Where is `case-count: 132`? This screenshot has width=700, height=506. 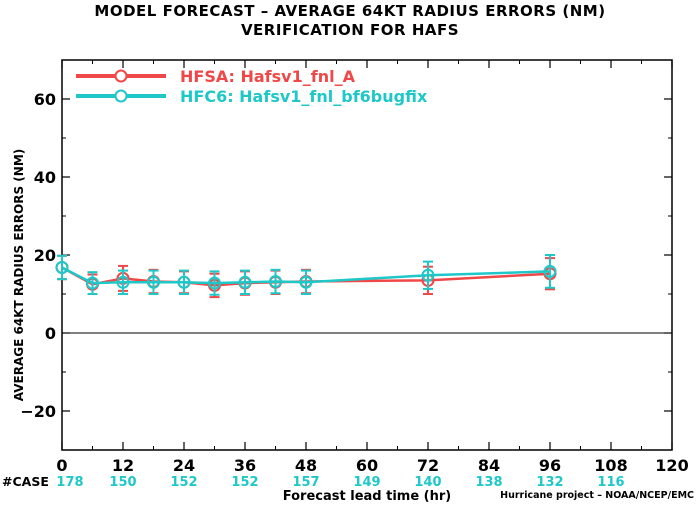
case-count: 132 is located at coordinates (549, 482).